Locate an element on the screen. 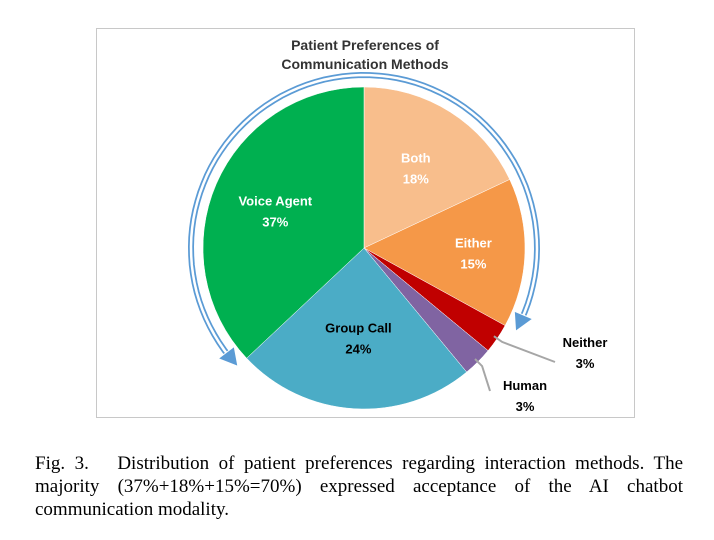 The height and width of the screenshot is (540, 714). pie-slice-either is located at coordinates (444, 252).